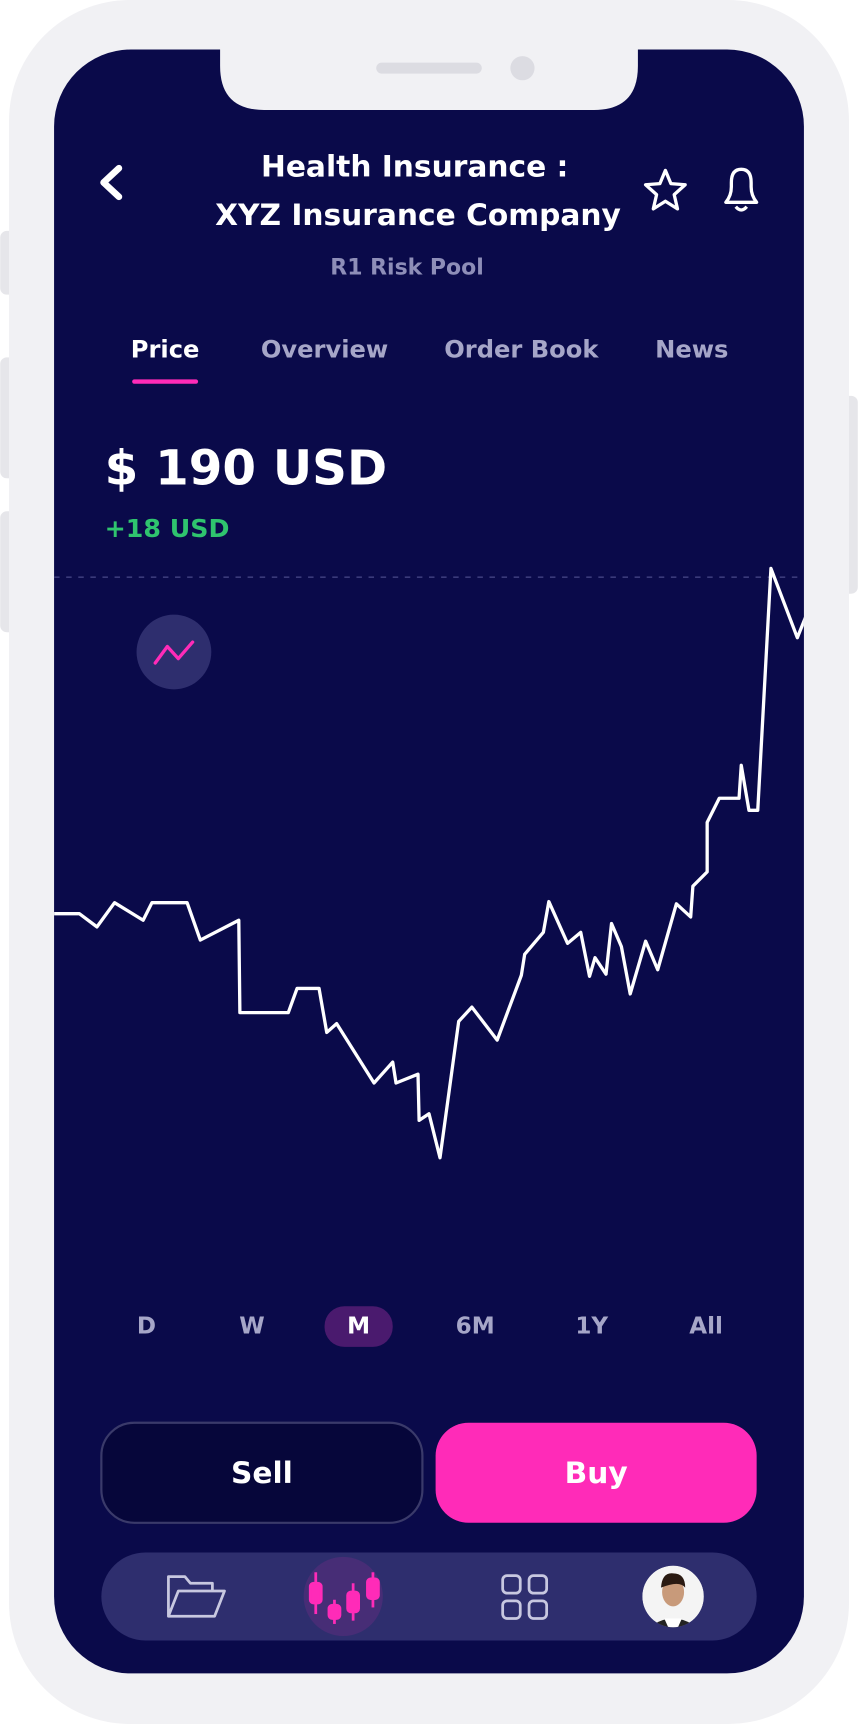  Describe the element at coordinates (706, 1327) in the screenshot. I see `range: All` at that location.